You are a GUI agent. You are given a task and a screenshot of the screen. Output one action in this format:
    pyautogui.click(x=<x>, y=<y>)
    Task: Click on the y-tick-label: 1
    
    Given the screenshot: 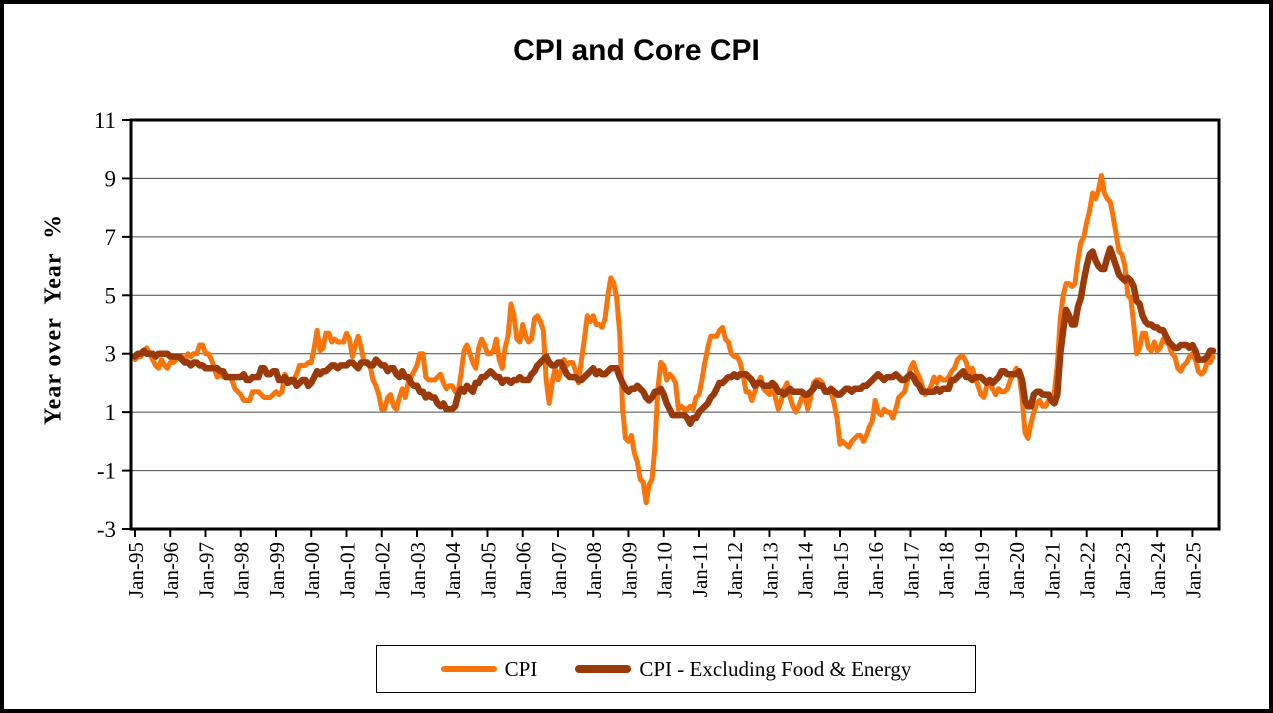 What is the action you would take?
    pyautogui.click(x=111, y=412)
    